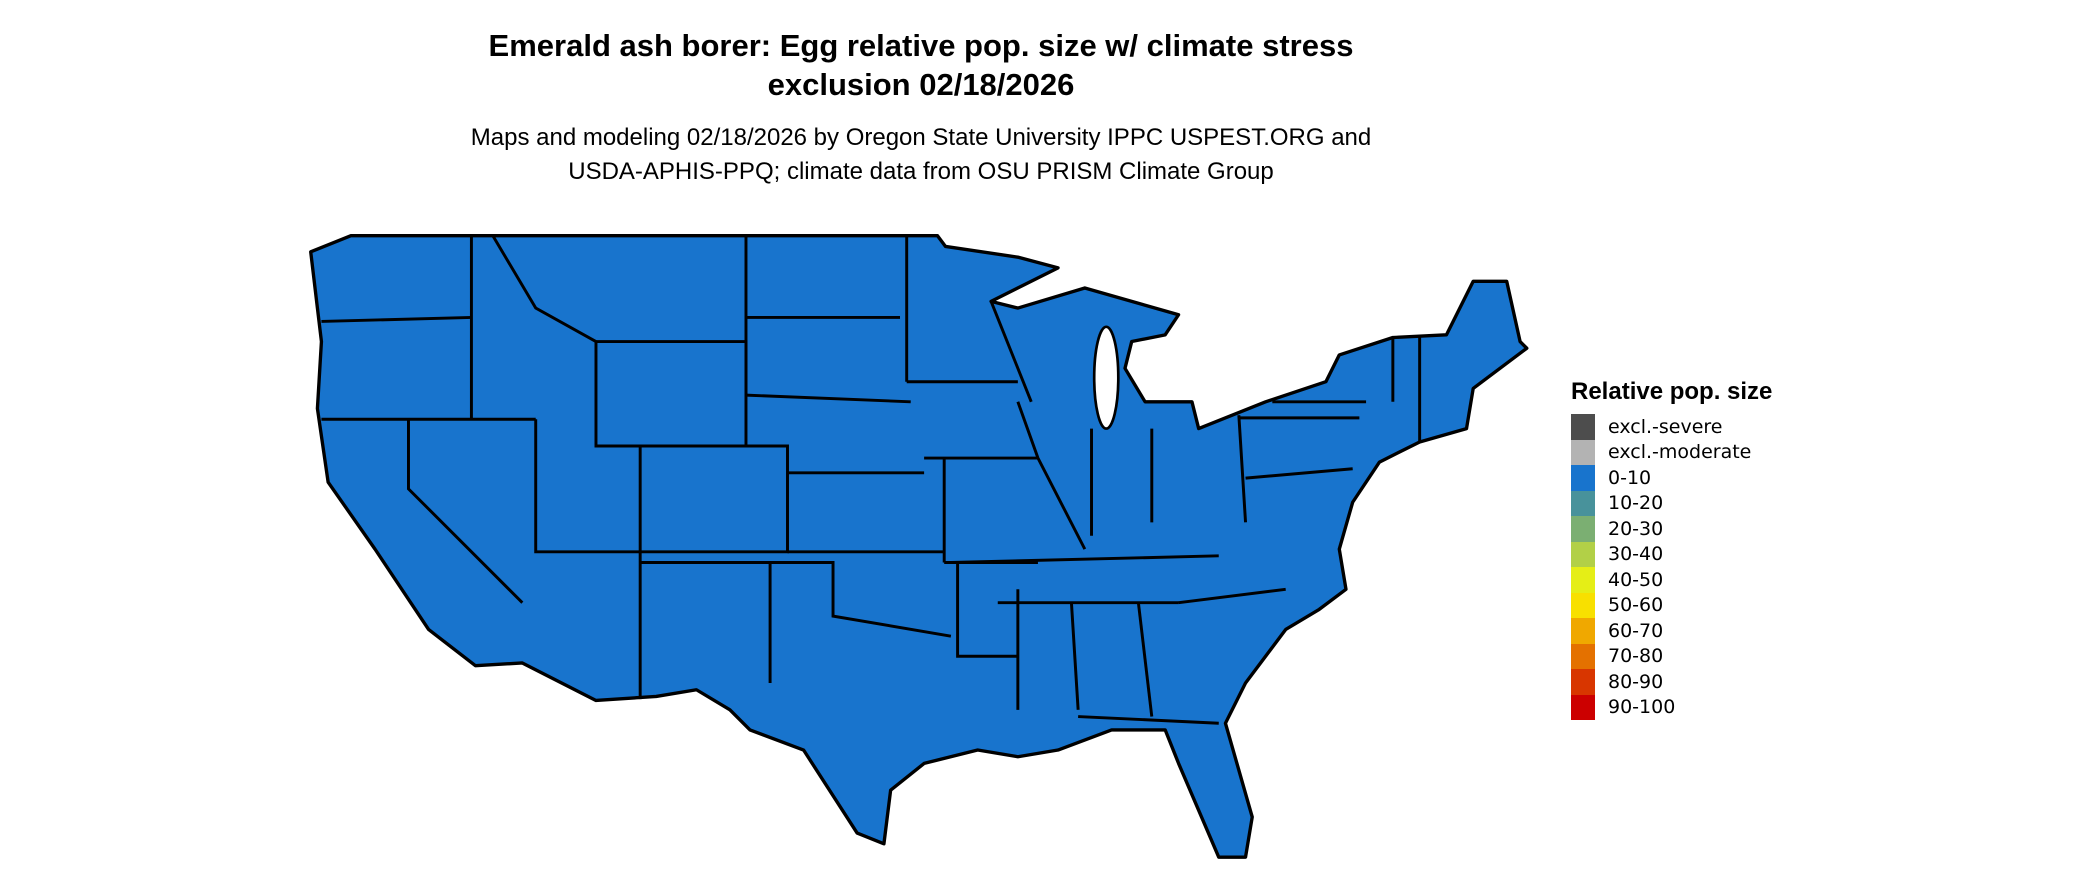  I want to click on legend-label: 20-30, so click(1636, 528).